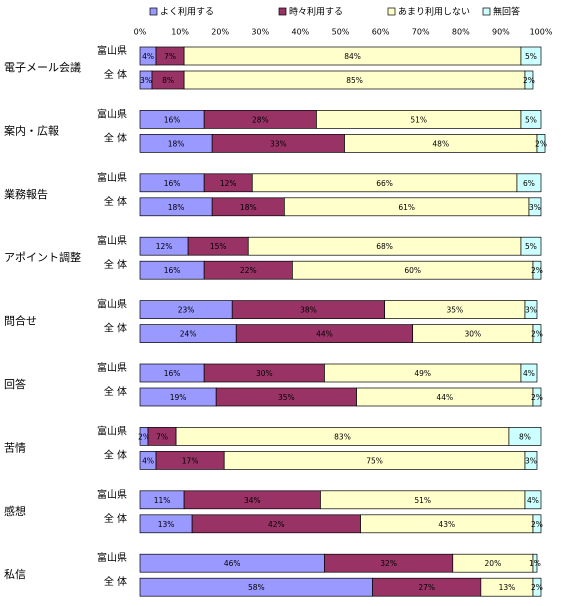  Describe the element at coordinates (308, 310) in the screenshot. I see `value-label: 38%` at that location.